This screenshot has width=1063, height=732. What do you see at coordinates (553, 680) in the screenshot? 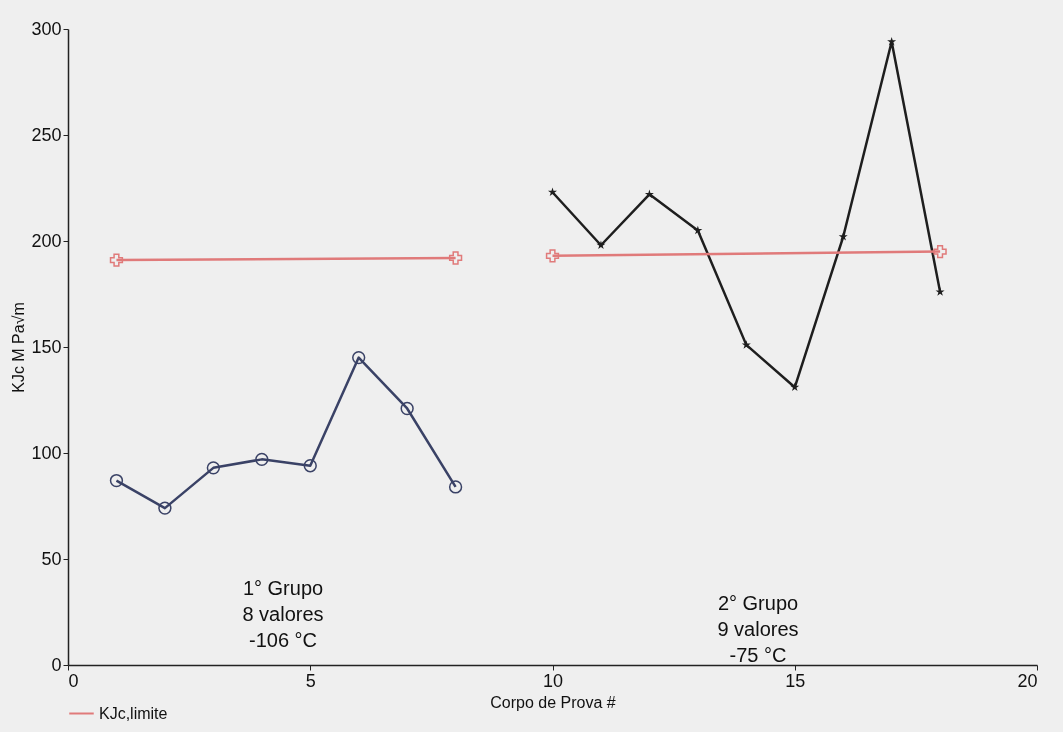
I see `x-tick-label: 10` at bounding box center [553, 680].